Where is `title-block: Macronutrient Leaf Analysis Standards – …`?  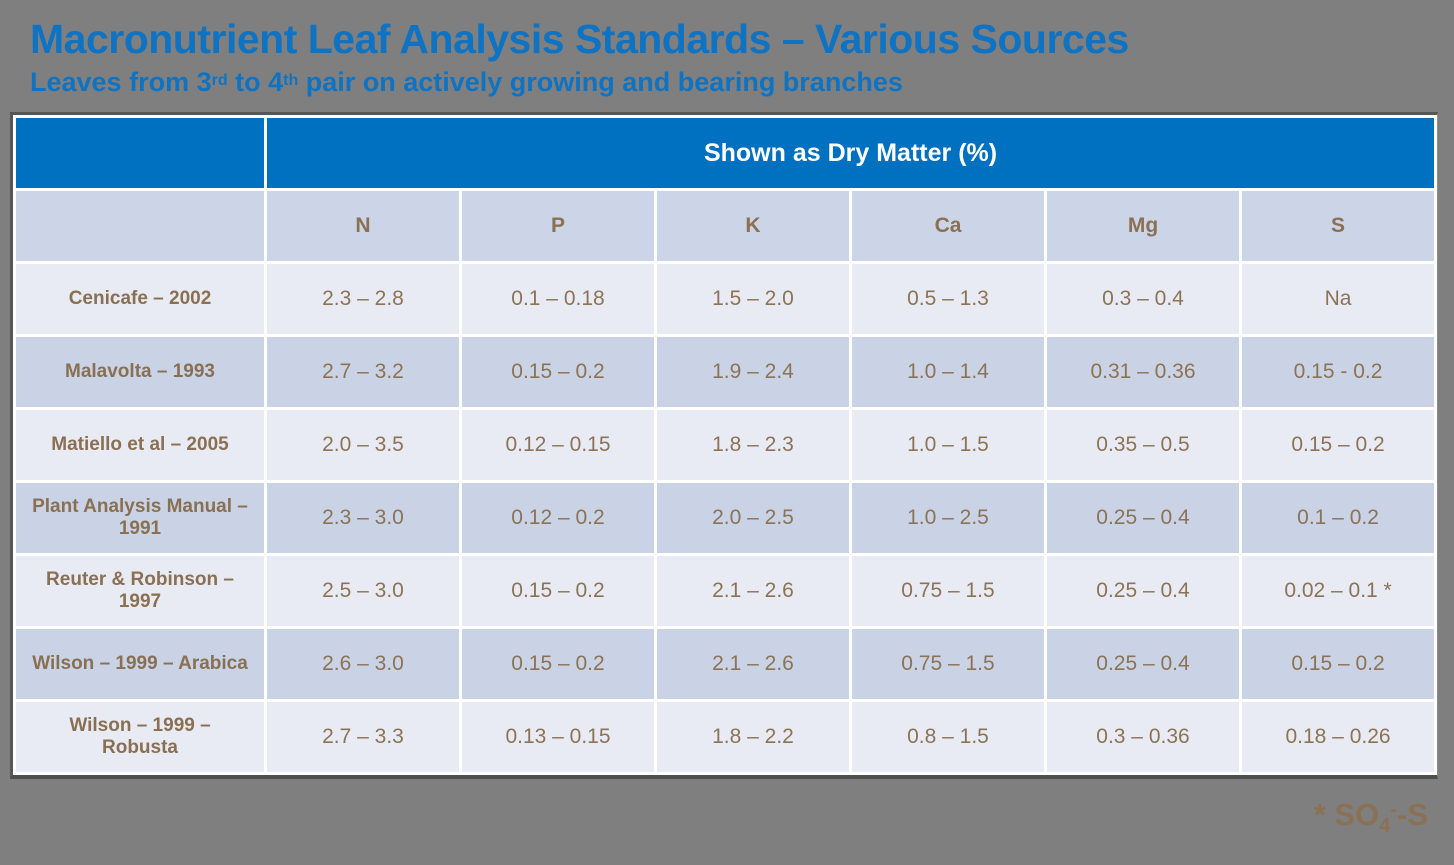
title-block: Macronutrient Leaf Analysis Standards – … is located at coordinates (727, 49).